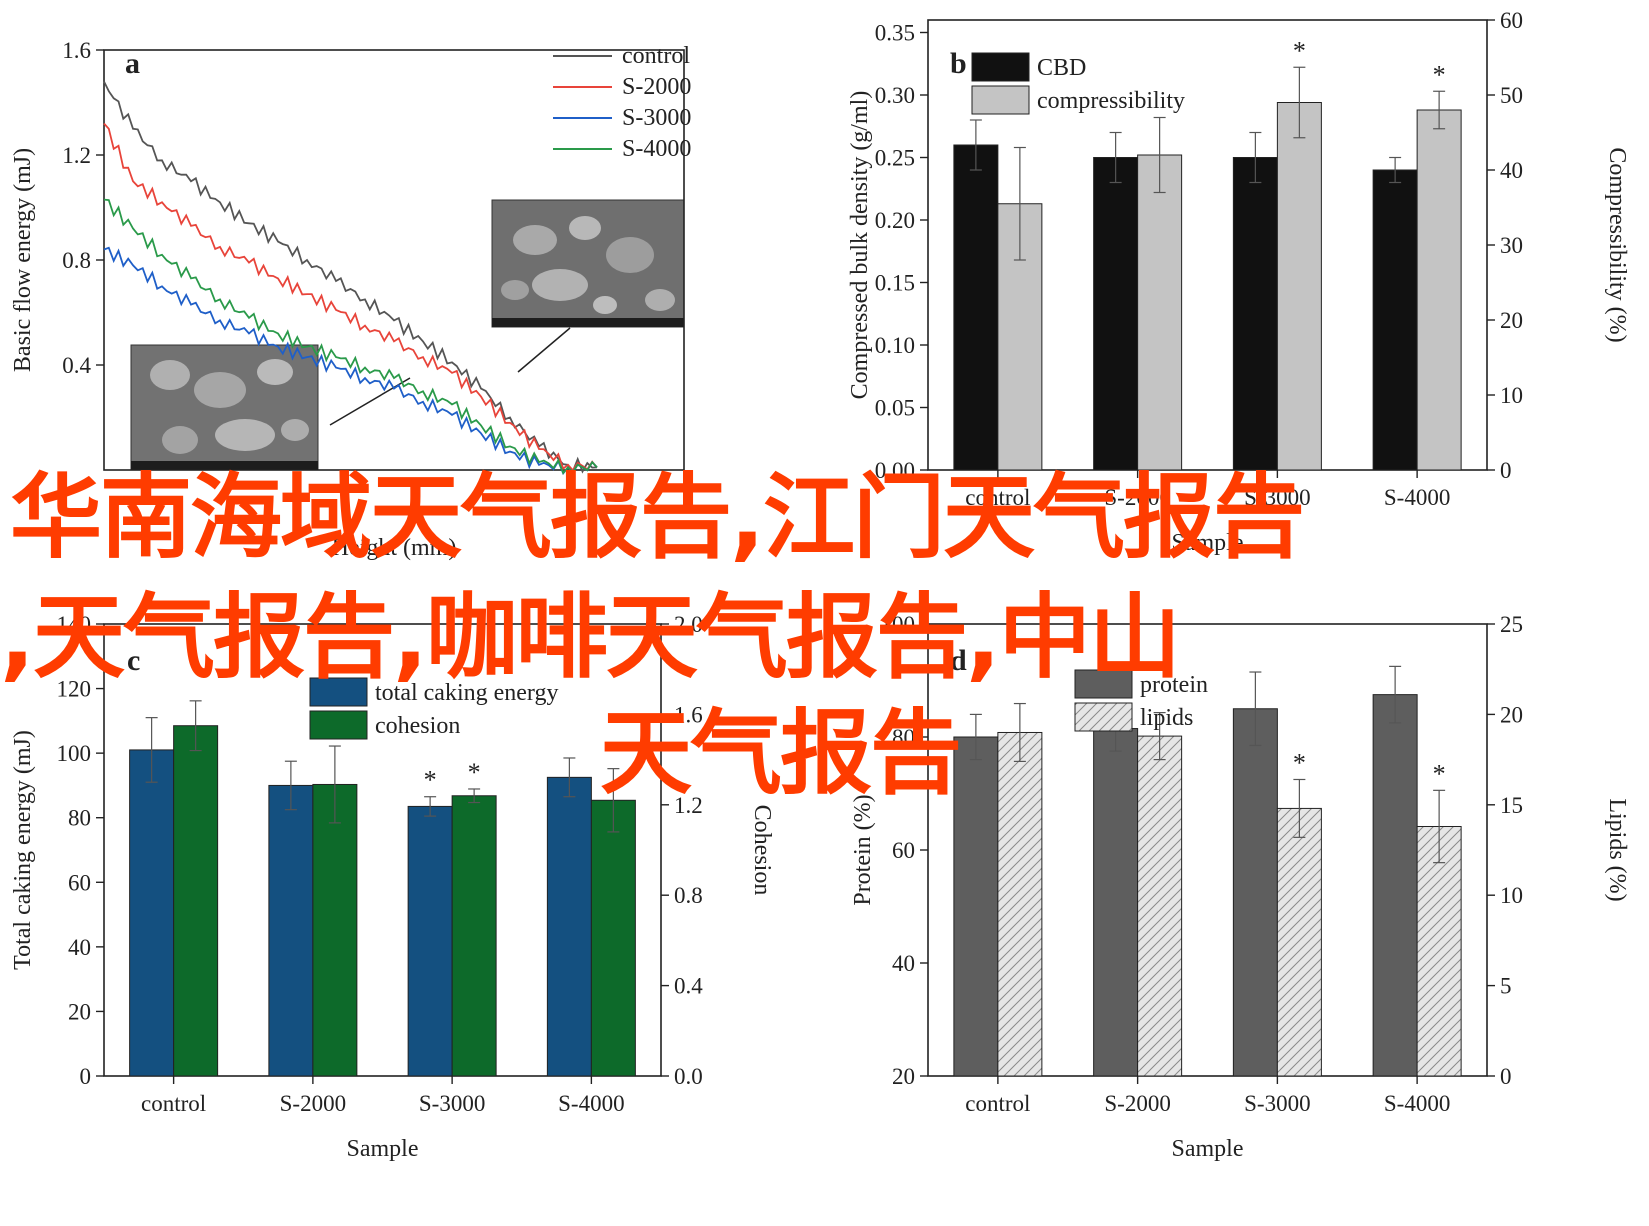 This screenshot has height=1226, width=1649. Describe the element at coordinates (1511, 624) in the screenshot. I see `y2-tick-label-d: 25` at that location.